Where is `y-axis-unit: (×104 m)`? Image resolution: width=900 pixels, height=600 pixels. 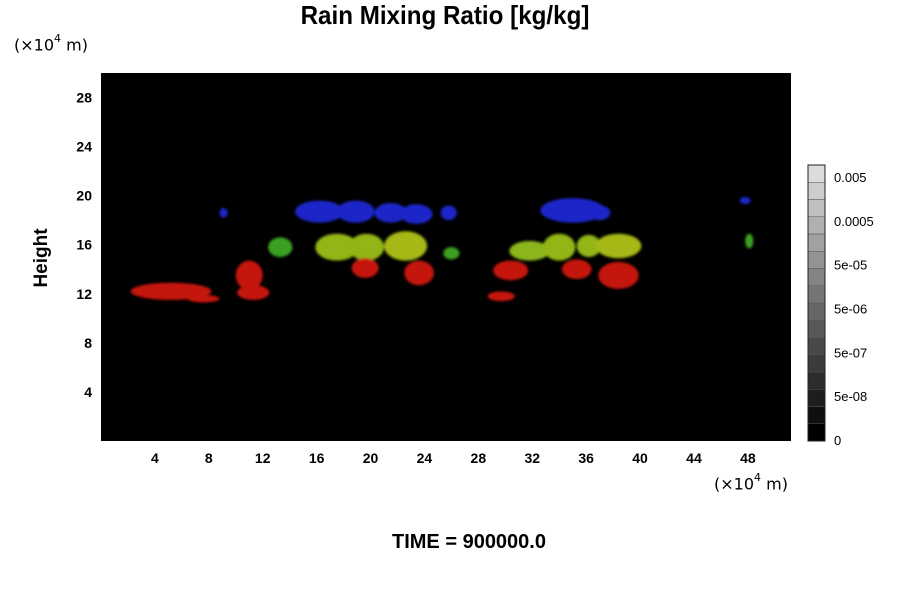
y-axis-unit: (×104 m) is located at coordinates (51, 43).